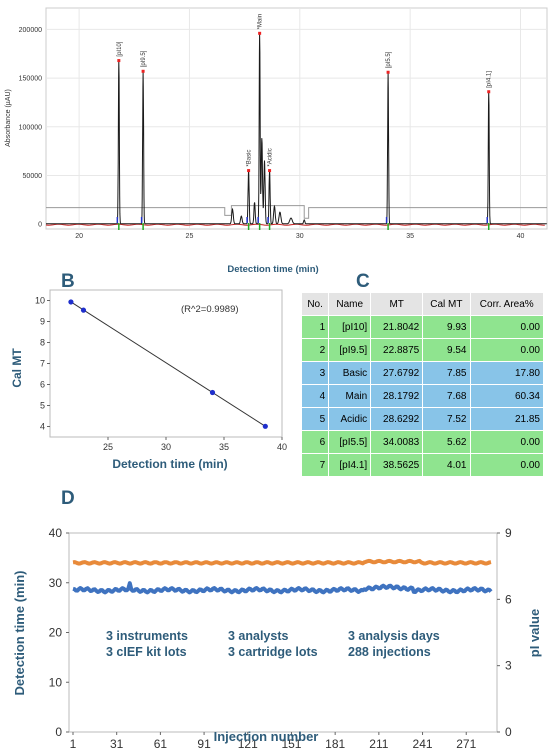 The image size is (556, 755). I want to click on chart-a-peak-label: [pI9.5], so click(144, 58).